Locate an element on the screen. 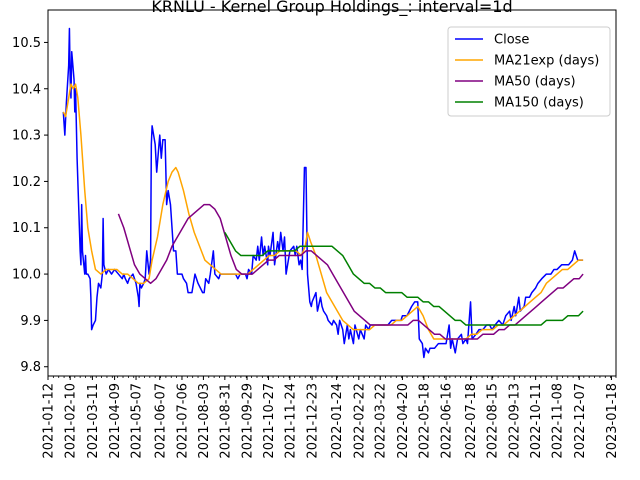 The width and height of the screenshot is (640, 480). y-tick-label: 10.0 is located at coordinates (26, 275).